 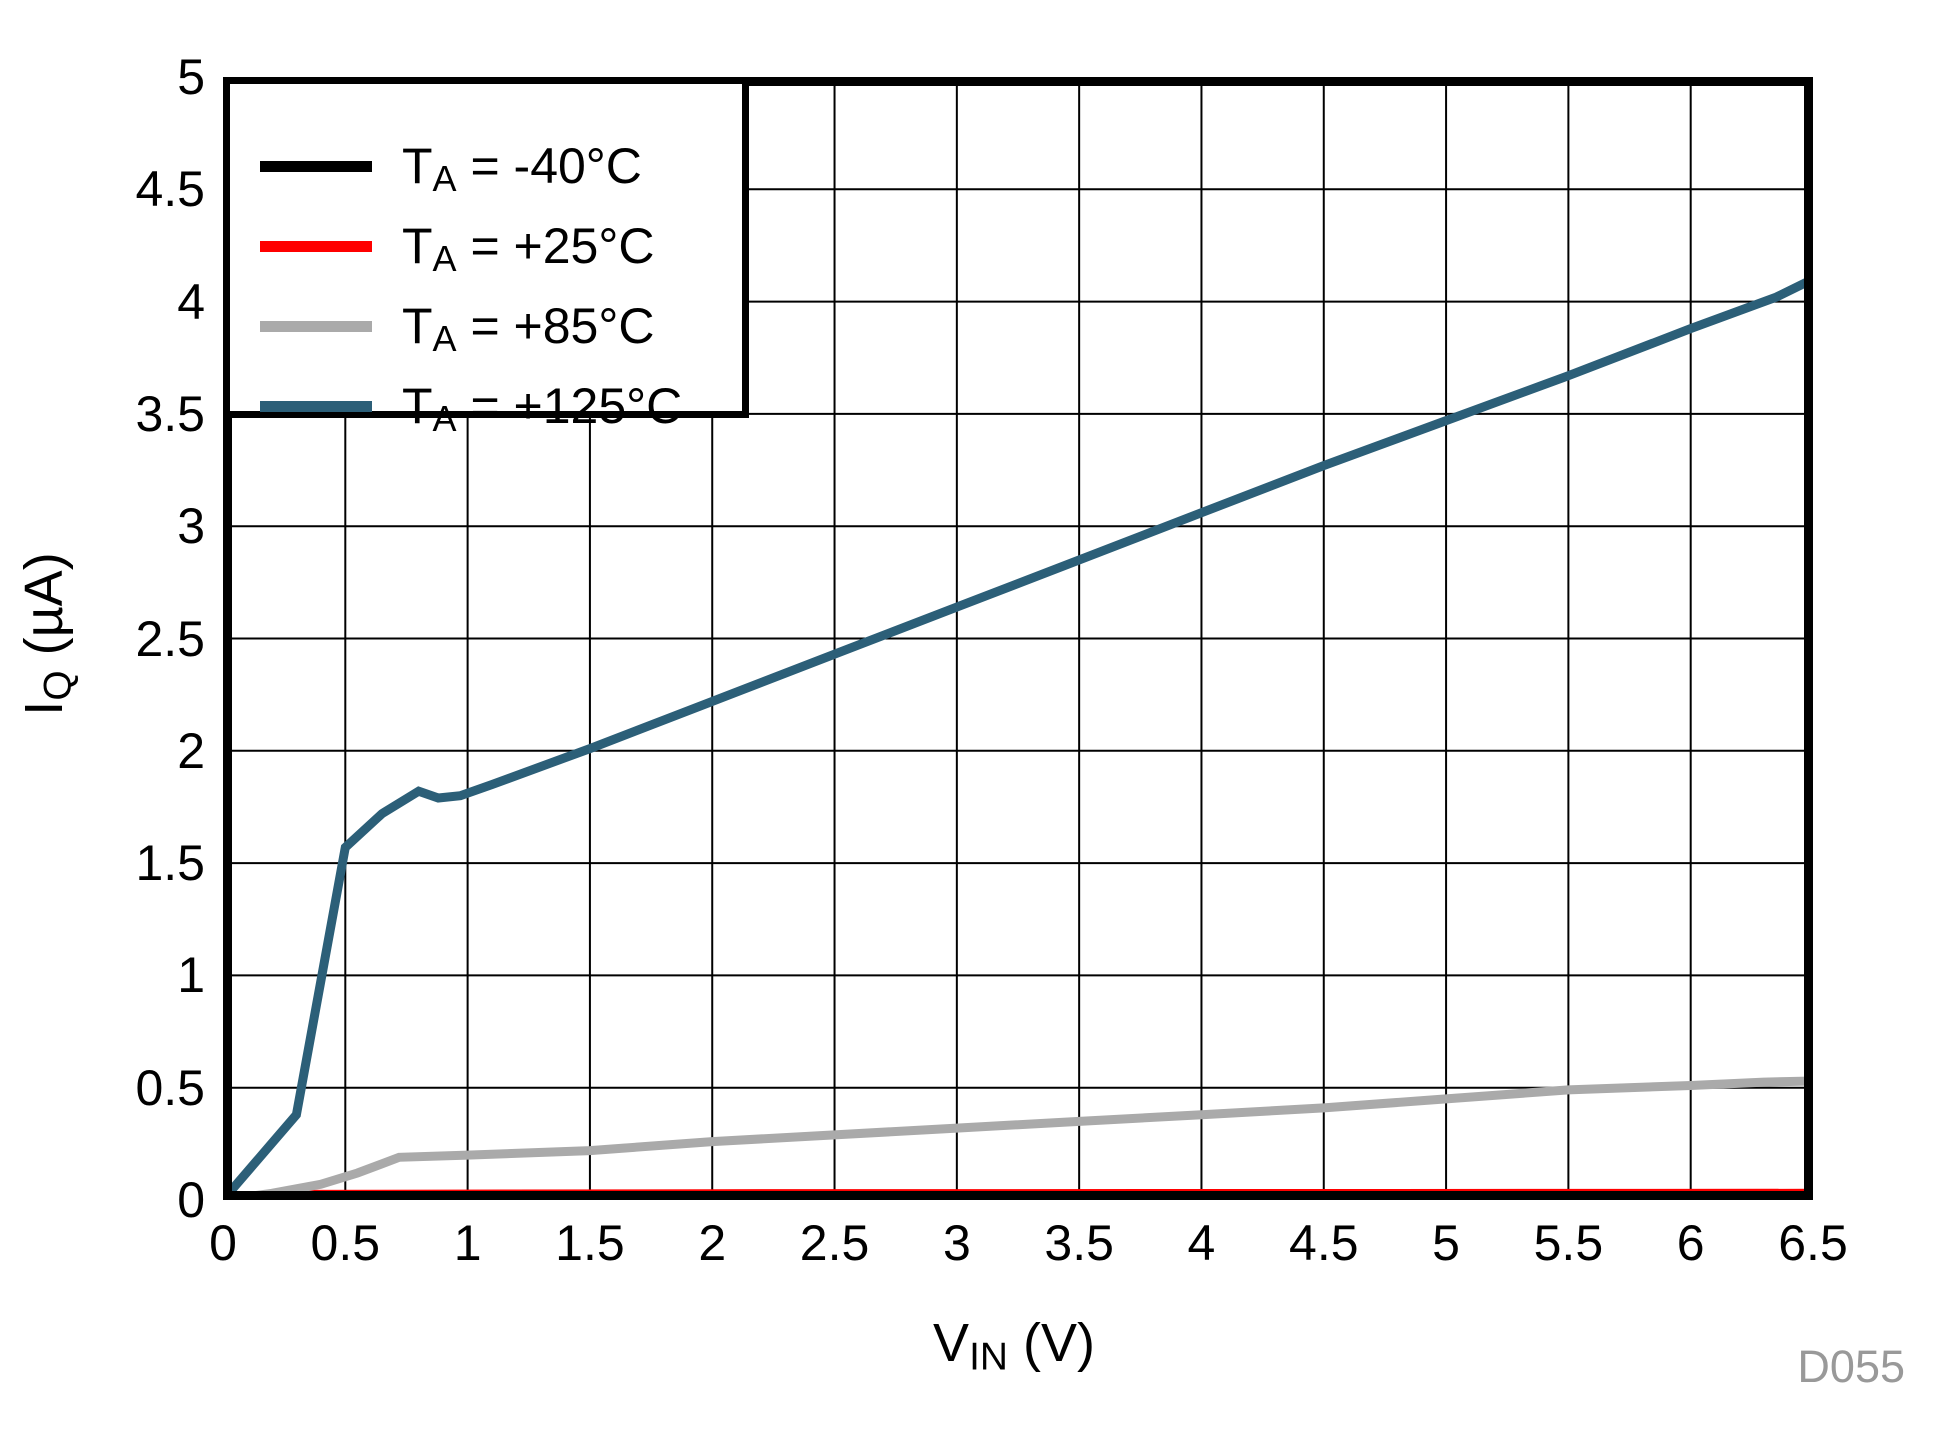 I want to click on legend-item: TA = +125°C, so click(x=501, y=406).